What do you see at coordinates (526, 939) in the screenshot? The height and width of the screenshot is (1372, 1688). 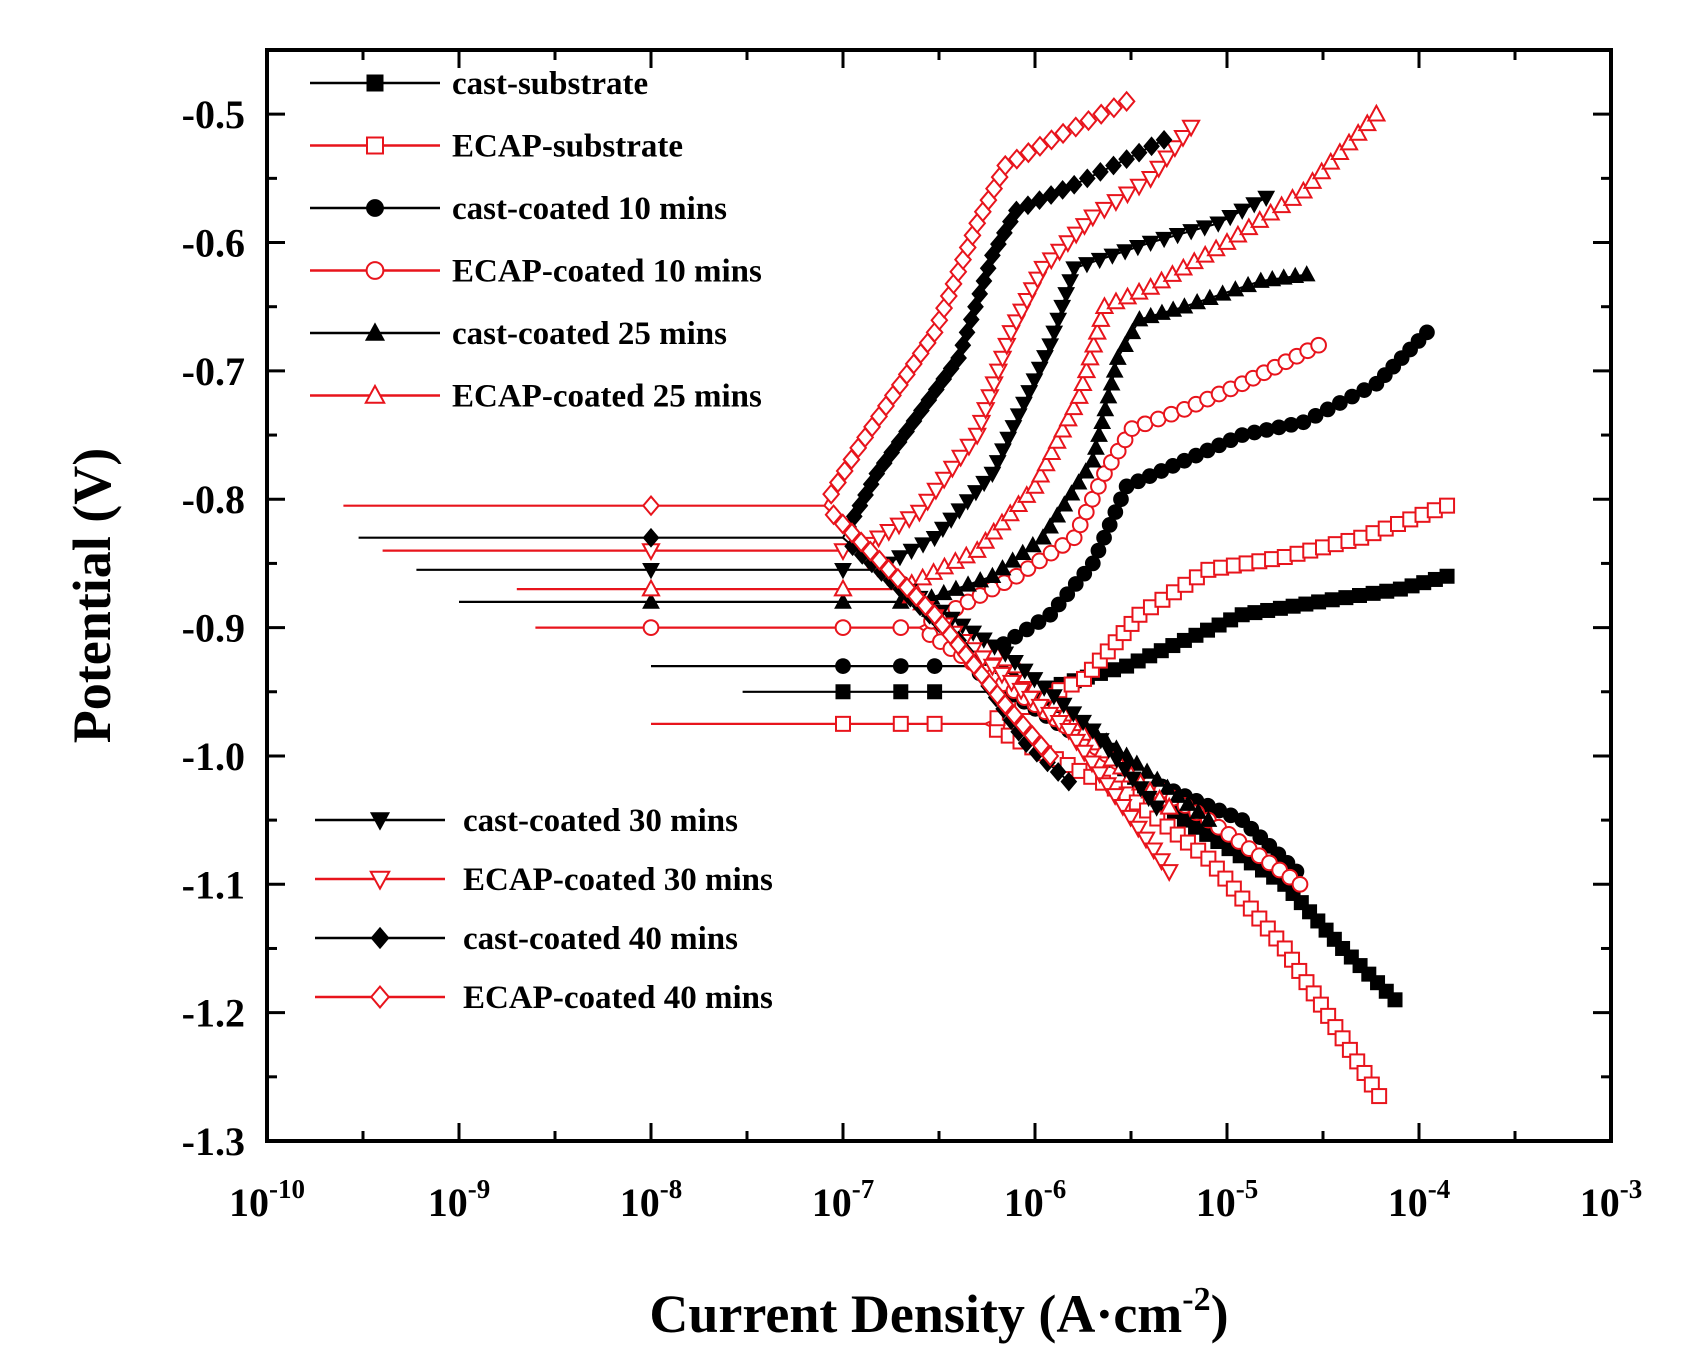 I see `legend-entry: cast-coated 40 mins` at bounding box center [526, 939].